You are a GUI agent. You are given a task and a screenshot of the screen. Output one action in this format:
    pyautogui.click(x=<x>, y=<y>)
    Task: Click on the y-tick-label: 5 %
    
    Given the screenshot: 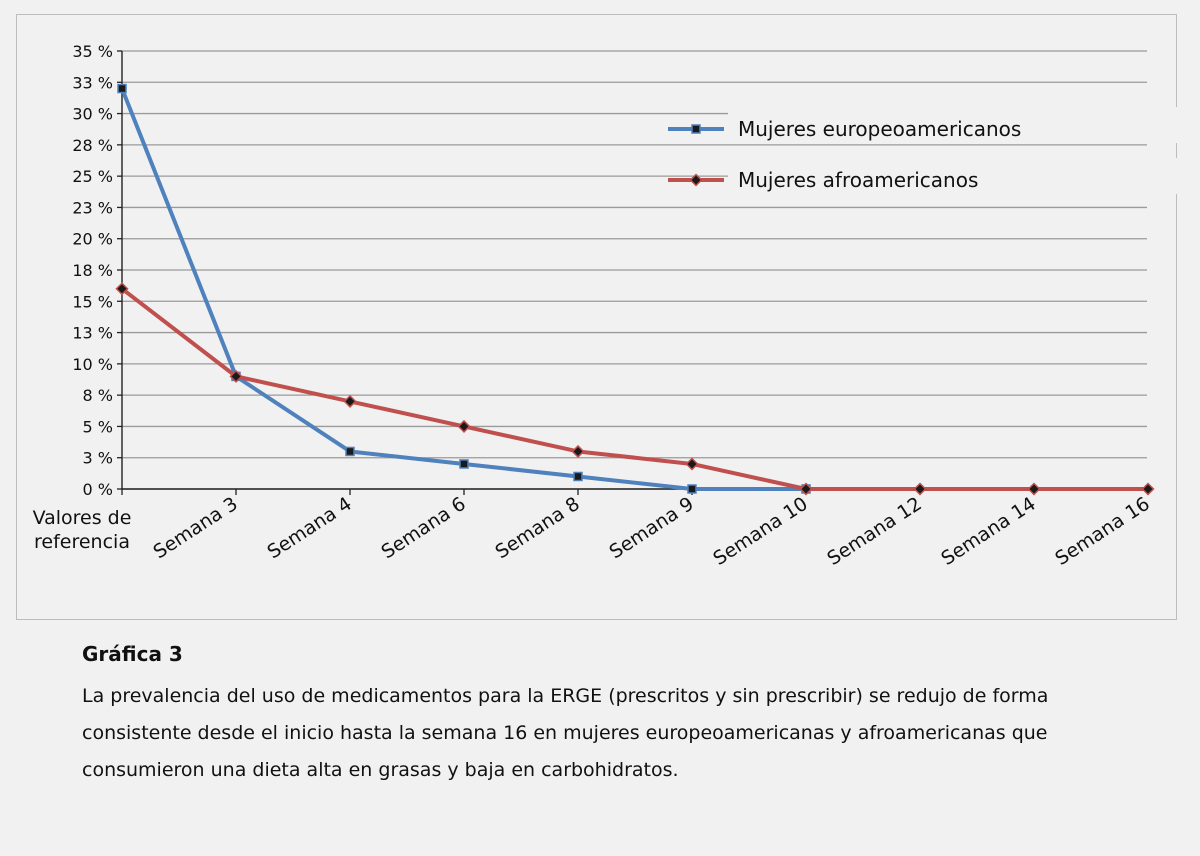 What is the action you would take?
    pyautogui.click(x=98, y=426)
    